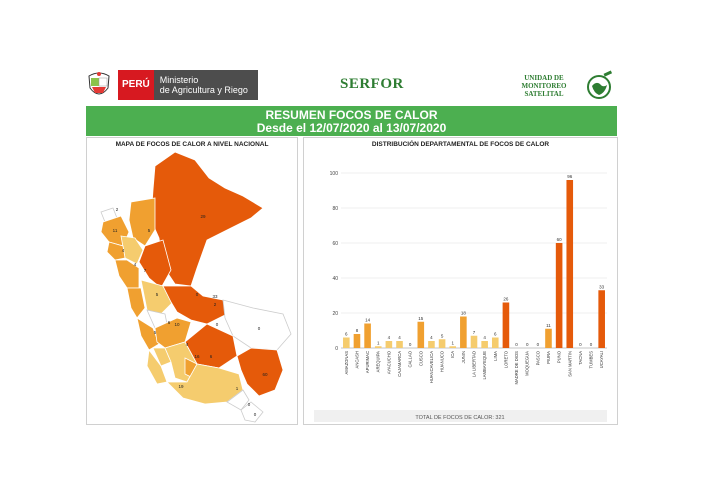 This screenshot has width=702, height=496. Describe the element at coordinates (537, 357) in the screenshot. I see `category-label: PASCO` at that location.